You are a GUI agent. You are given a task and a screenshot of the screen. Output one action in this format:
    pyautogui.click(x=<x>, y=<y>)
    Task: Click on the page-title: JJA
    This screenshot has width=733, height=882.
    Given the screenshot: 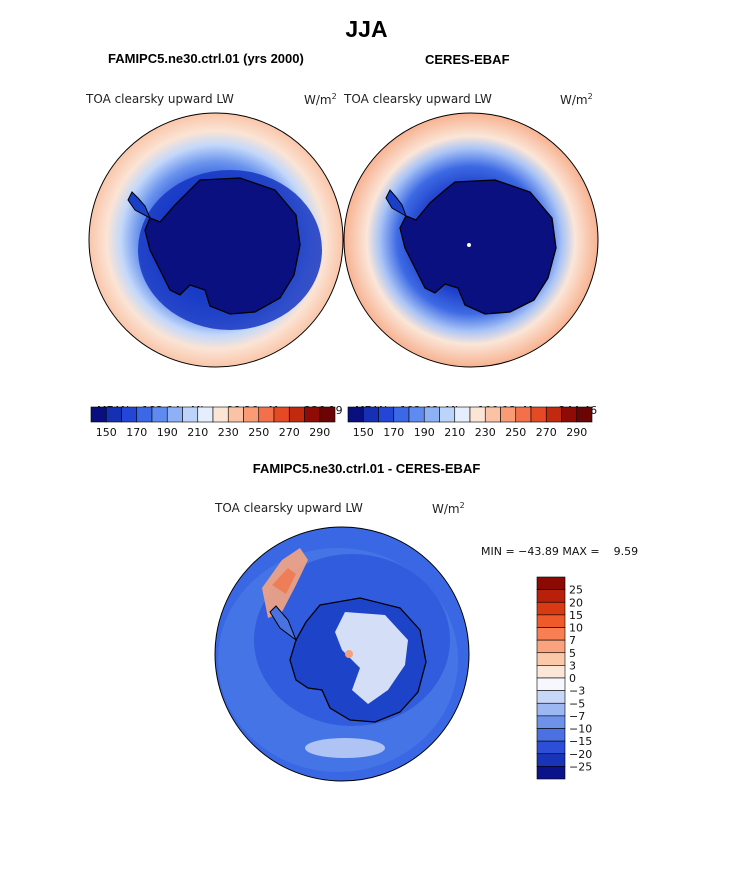 What is the action you would take?
    pyautogui.click(x=366, y=29)
    